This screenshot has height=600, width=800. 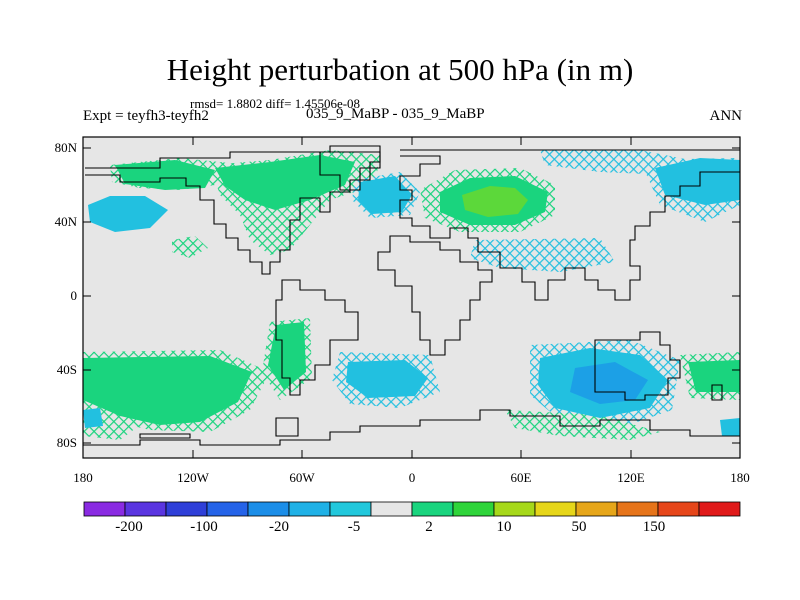 What do you see at coordinates (504, 527) in the screenshot?
I see `colorbar-label-10: 10` at bounding box center [504, 527].